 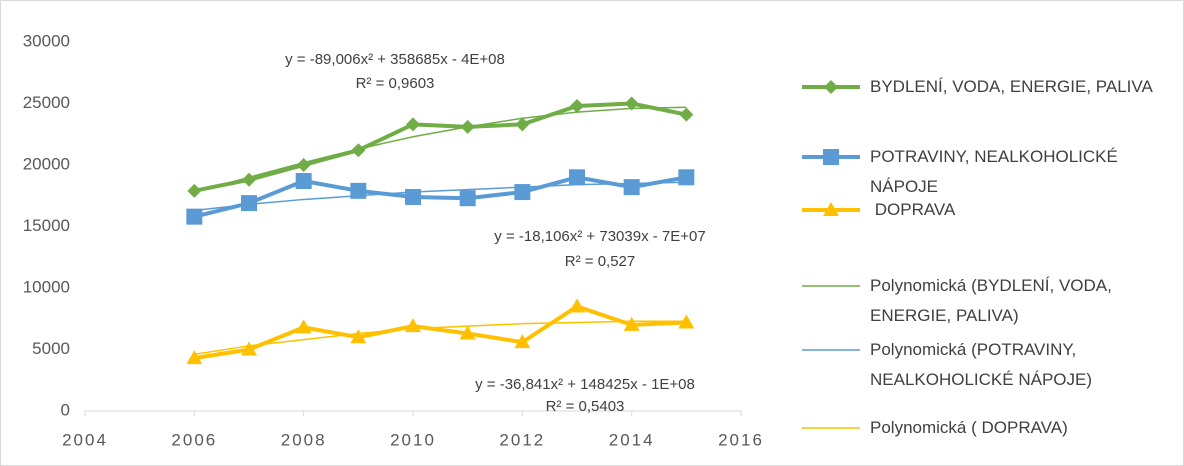 What do you see at coordinates (996, 171) in the screenshot?
I see `legend-label: POTRAVINY, NEALKOHOLICKÉ NÁPOJE` at bounding box center [996, 171].